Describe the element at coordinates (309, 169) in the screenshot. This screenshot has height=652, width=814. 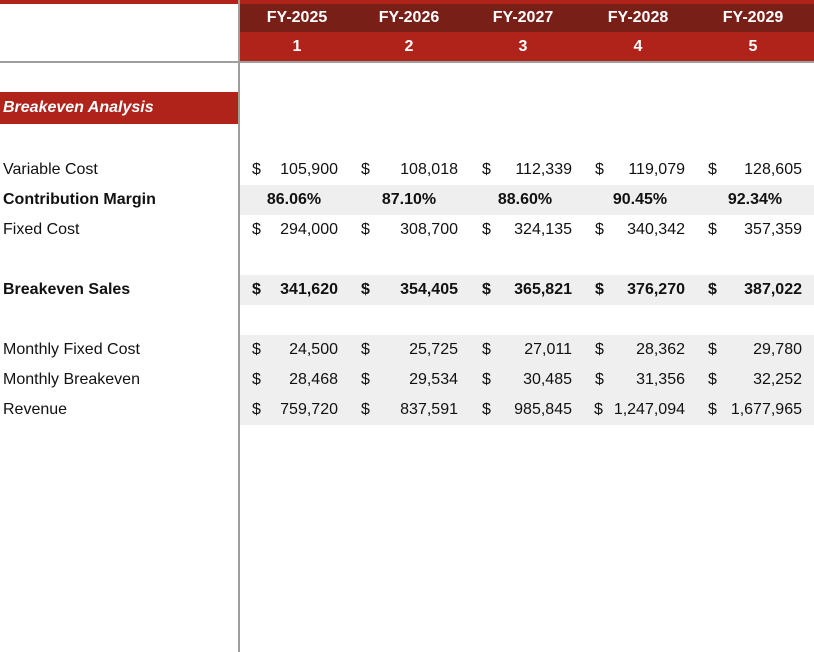
I see `cell-variable-cost-1: 105,900` at that location.